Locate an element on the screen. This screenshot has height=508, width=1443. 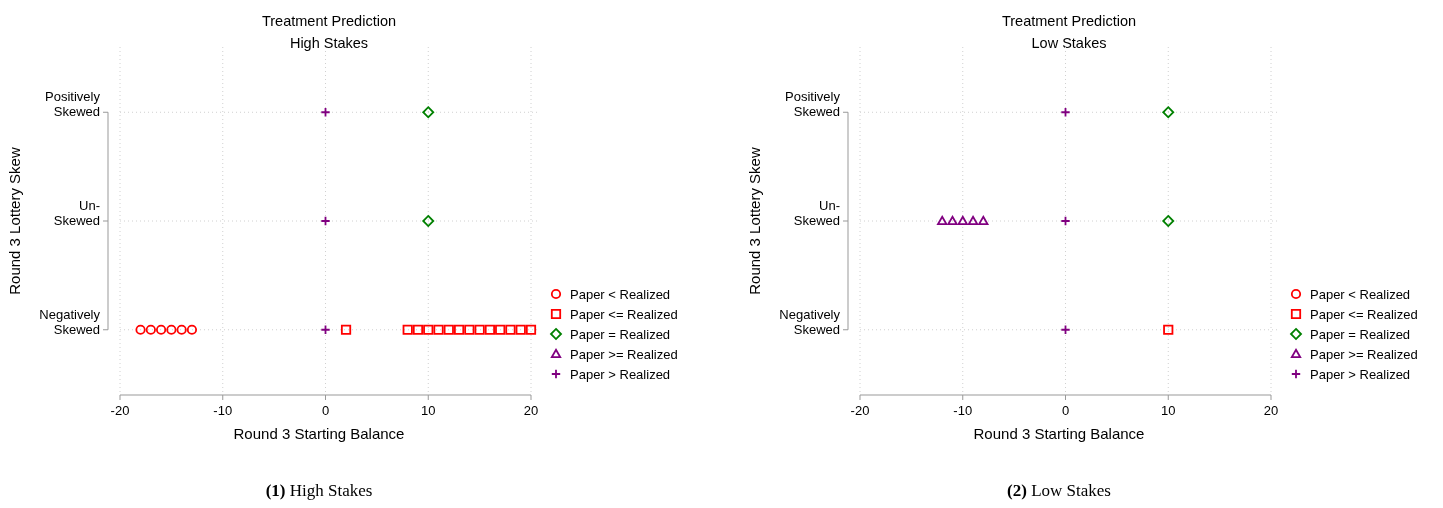
text: (1) High Stakes is located at coordinates (319, 490).